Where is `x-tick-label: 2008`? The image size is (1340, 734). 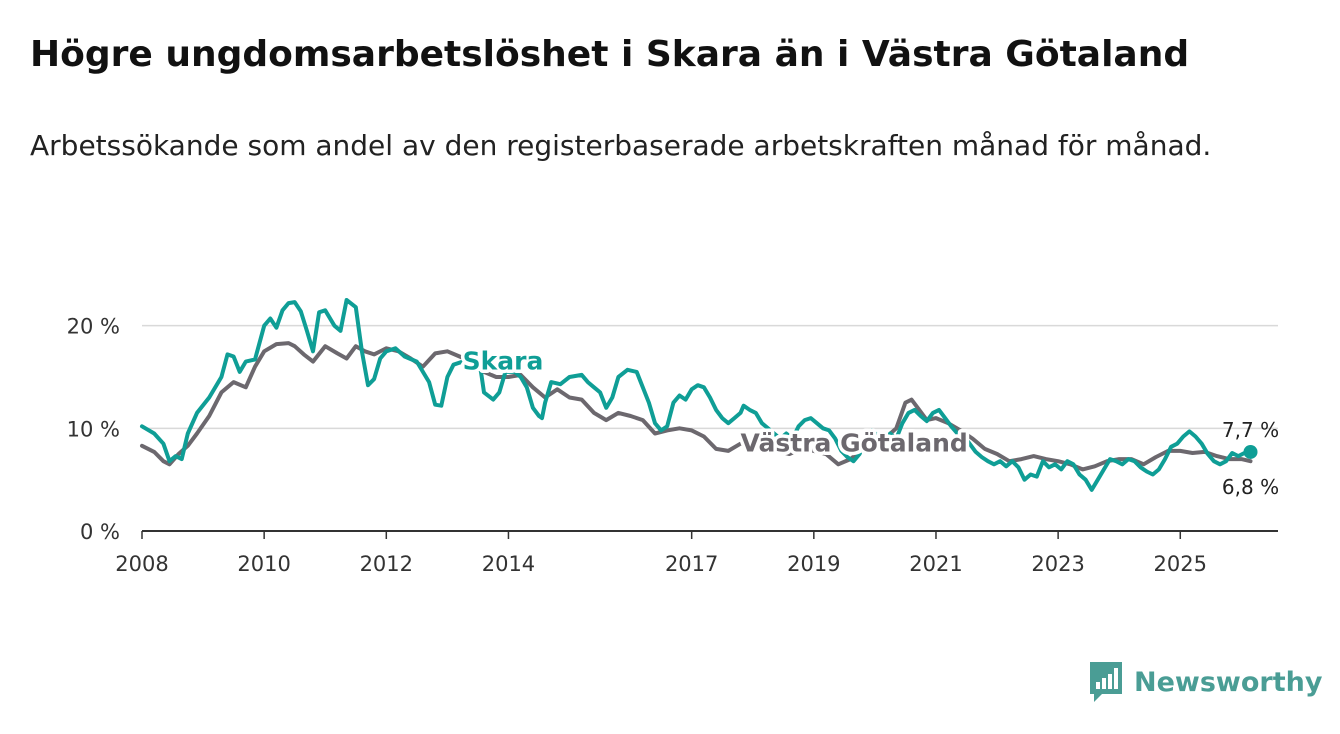 x-tick-label: 2008 is located at coordinates (141, 564).